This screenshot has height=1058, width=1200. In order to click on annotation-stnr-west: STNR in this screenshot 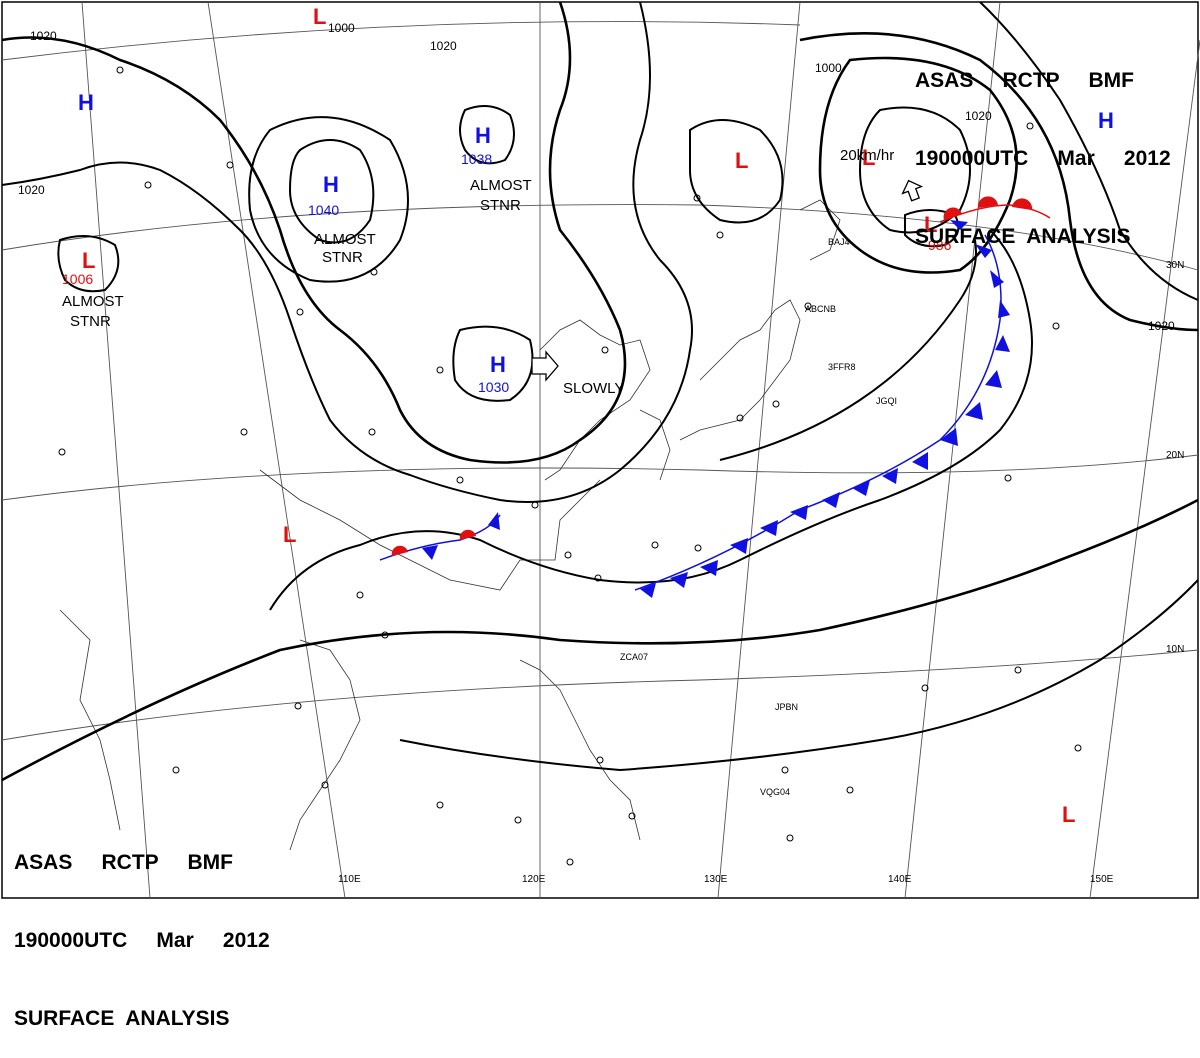, I will do `click(90, 321)`.